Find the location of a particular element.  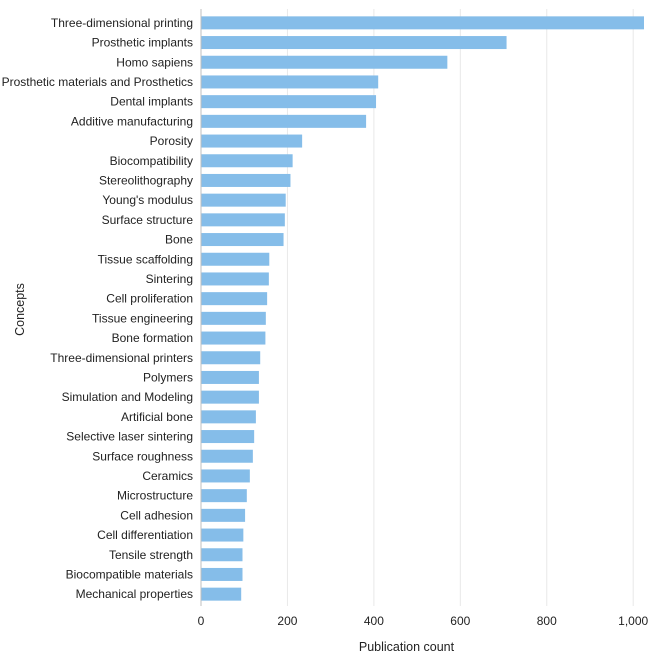

x-axis-title: Publication count is located at coordinates (407, 647).